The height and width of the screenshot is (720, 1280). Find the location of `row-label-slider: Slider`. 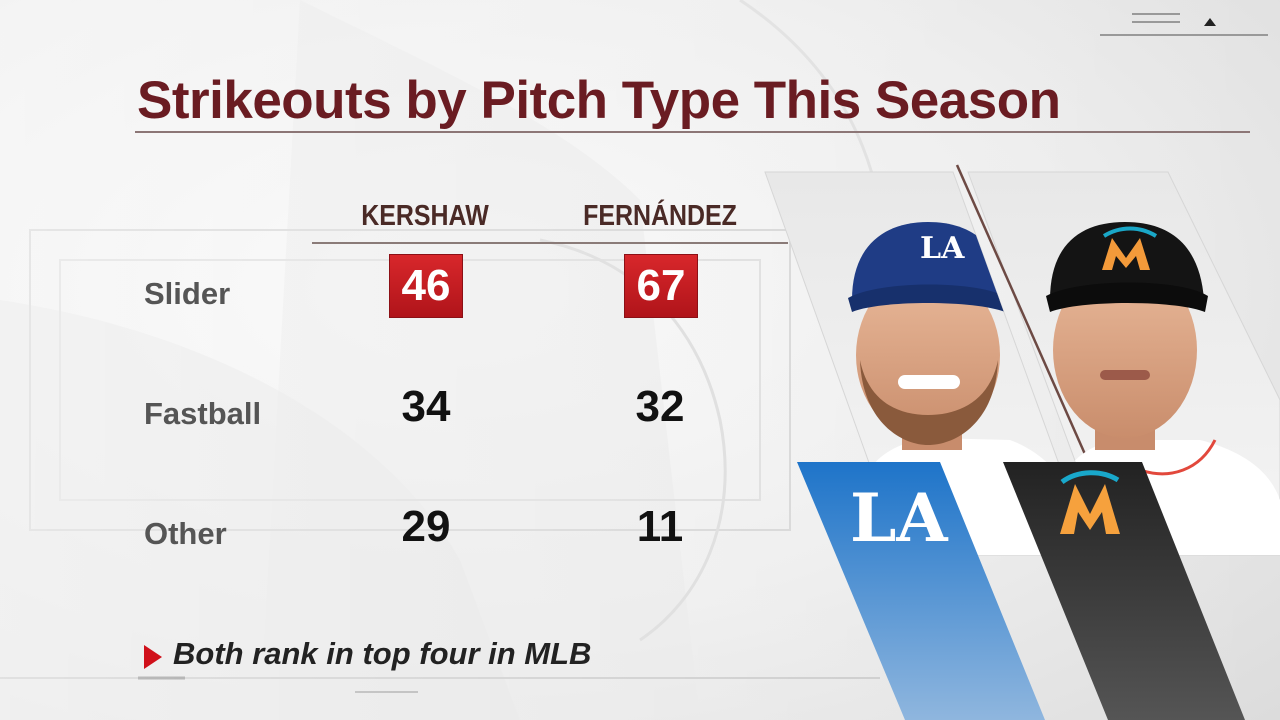

row-label-slider: Slider is located at coordinates (187, 293).